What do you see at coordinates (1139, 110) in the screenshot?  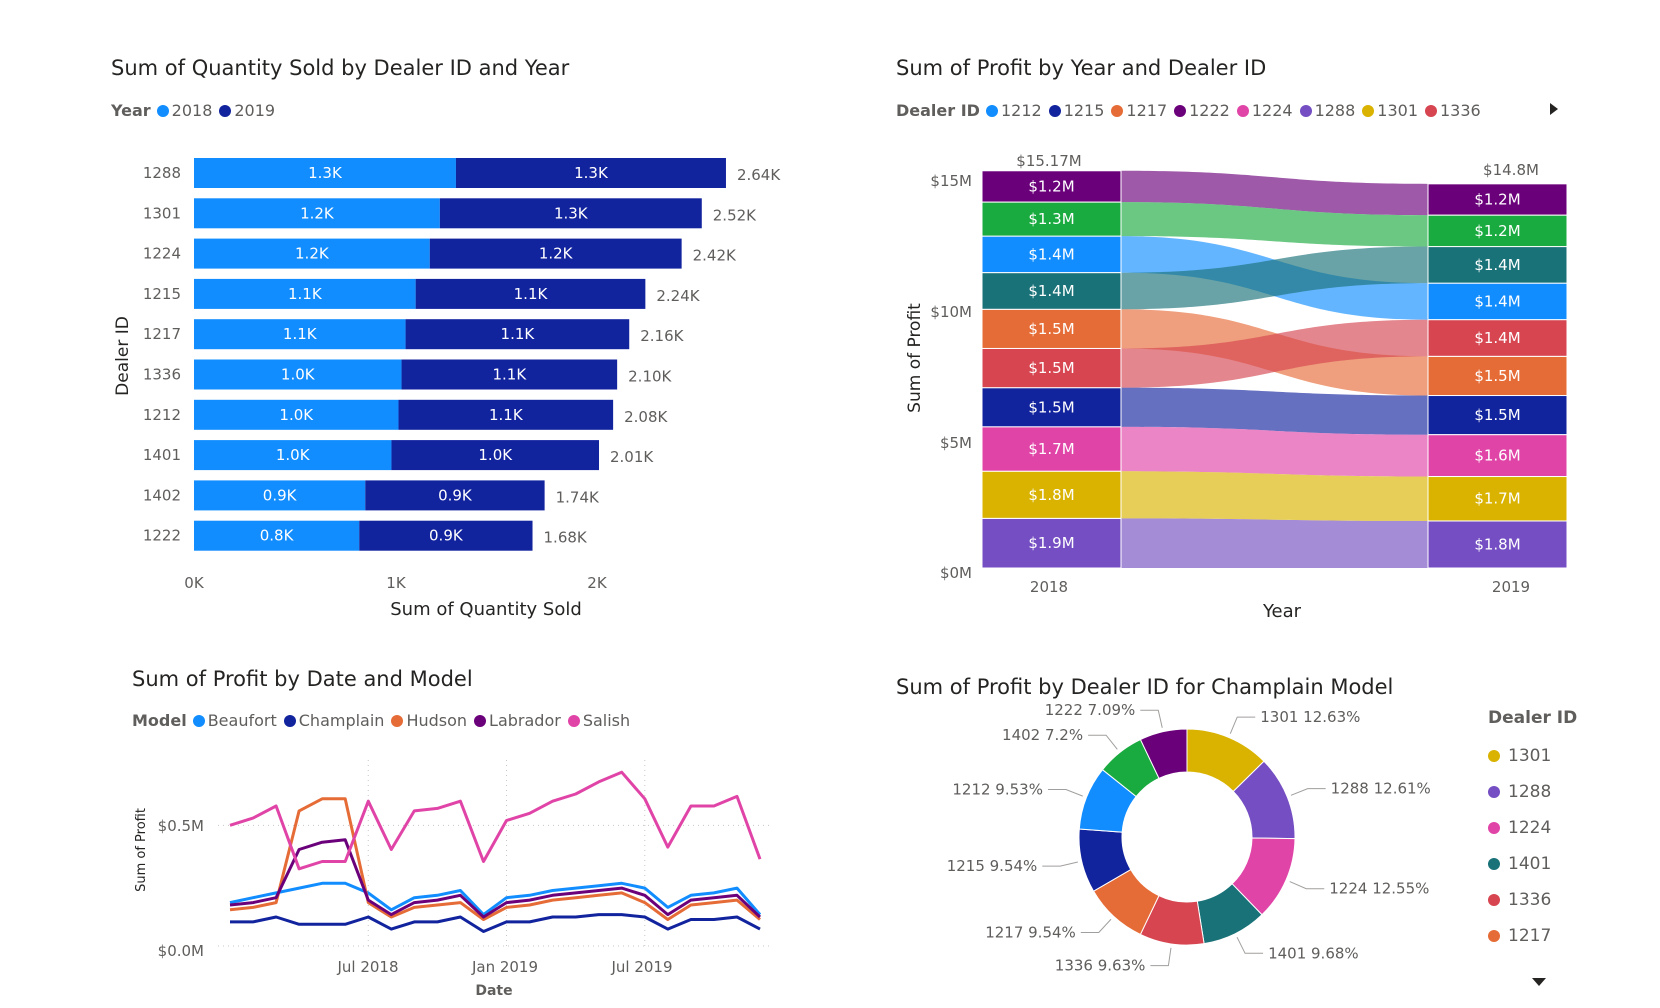 I see `legend-item-1217: 1217` at bounding box center [1139, 110].